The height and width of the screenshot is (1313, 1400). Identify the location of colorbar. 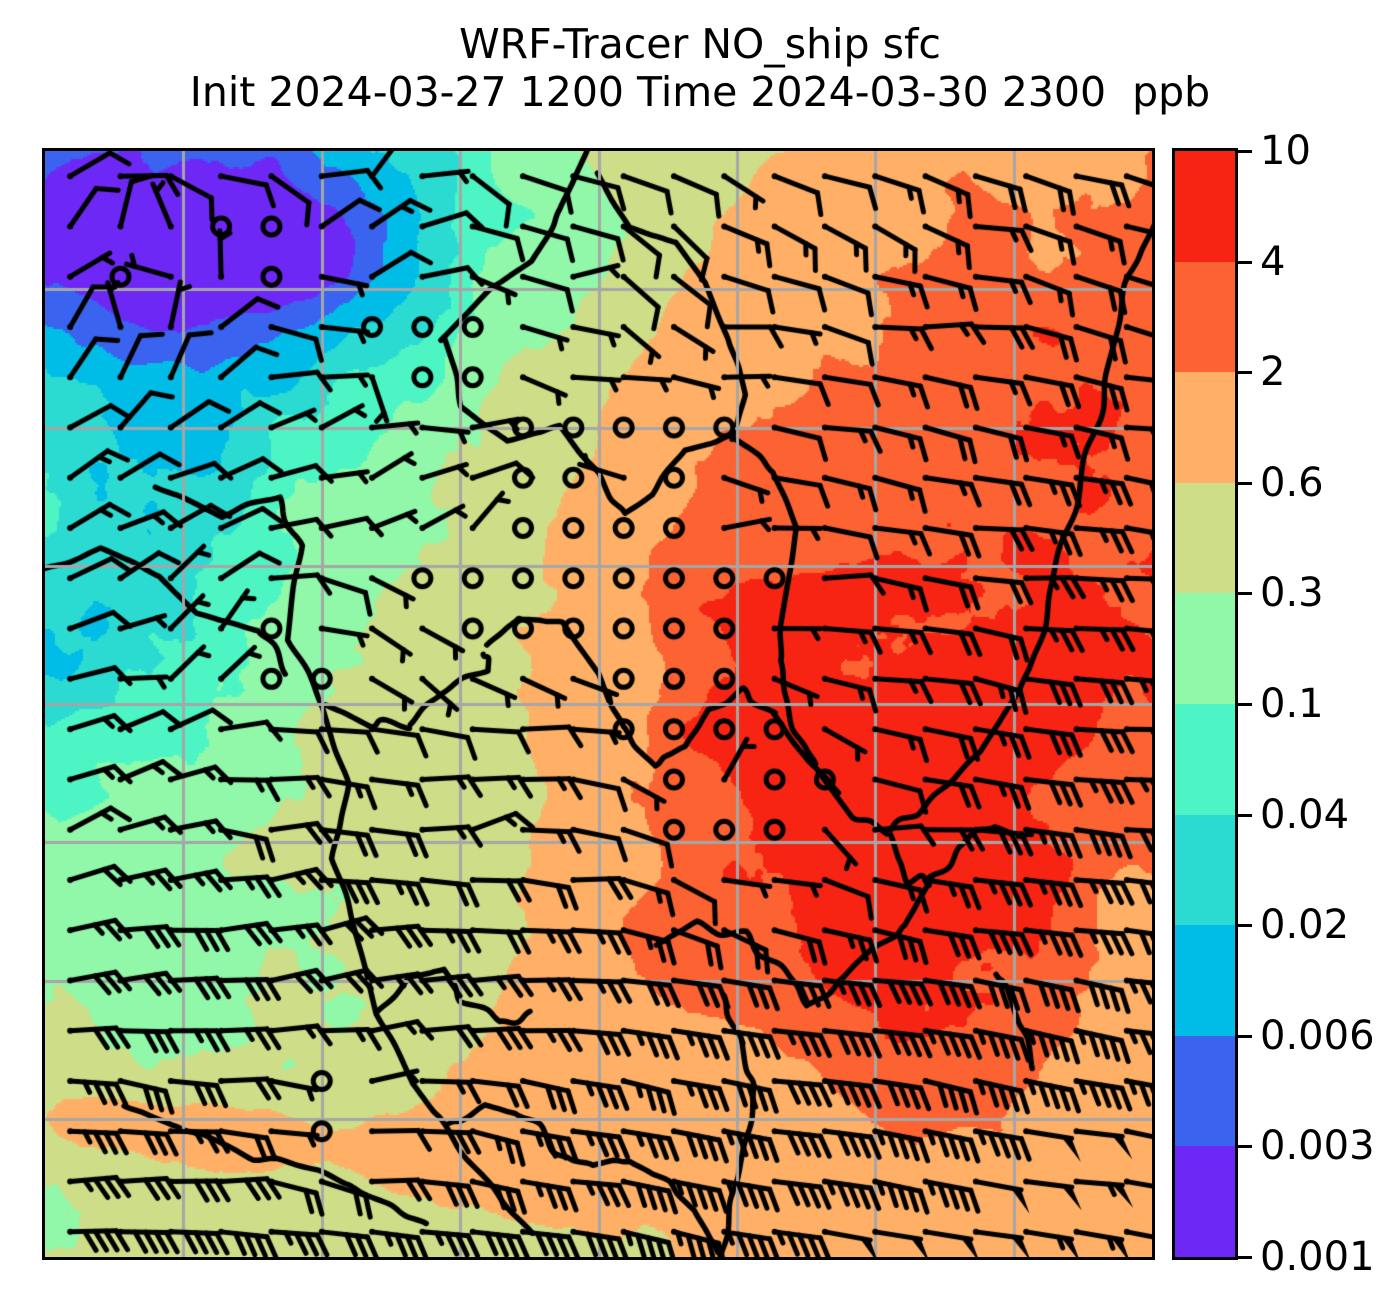
(1205, 704).